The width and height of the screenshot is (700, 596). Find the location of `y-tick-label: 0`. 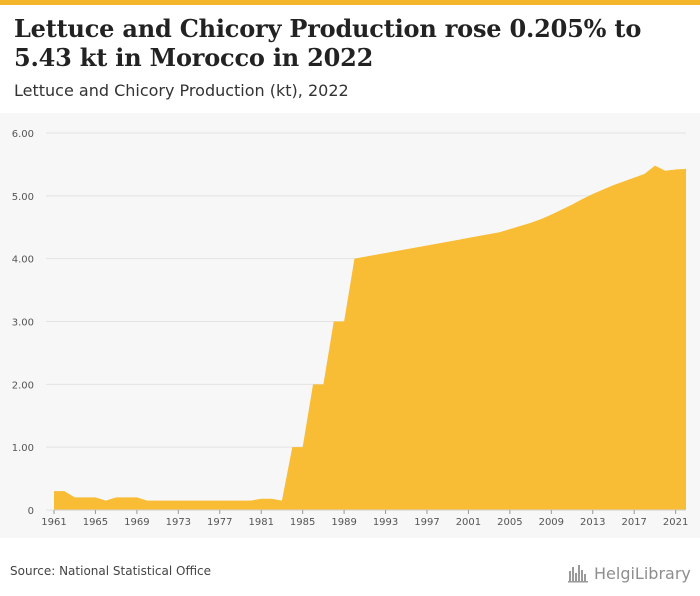

y-tick-label: 0 is located at coordinates (31, 511).